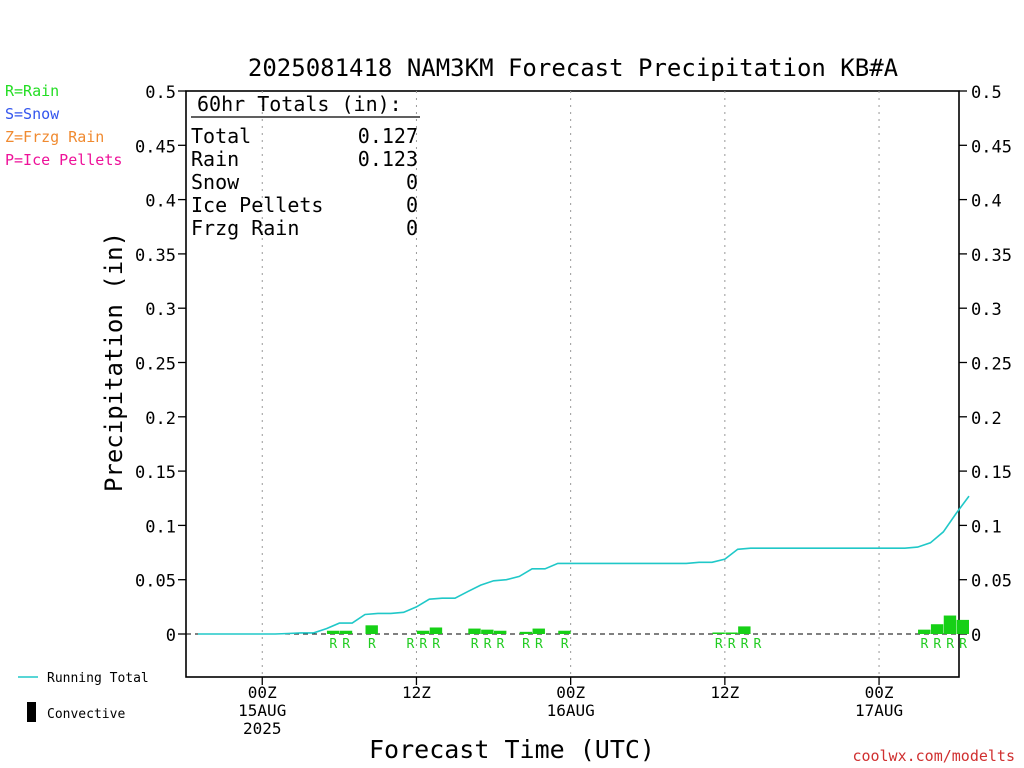 This screenshot has width=1024, height=768. Describe the element at coordinates (991, 256) in the screenshot. I see `y-tick-label-right: 0.35` at that location.